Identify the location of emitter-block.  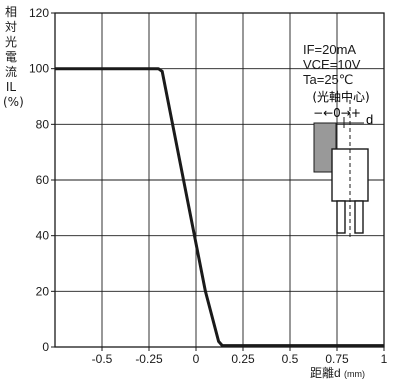
(325, 147).